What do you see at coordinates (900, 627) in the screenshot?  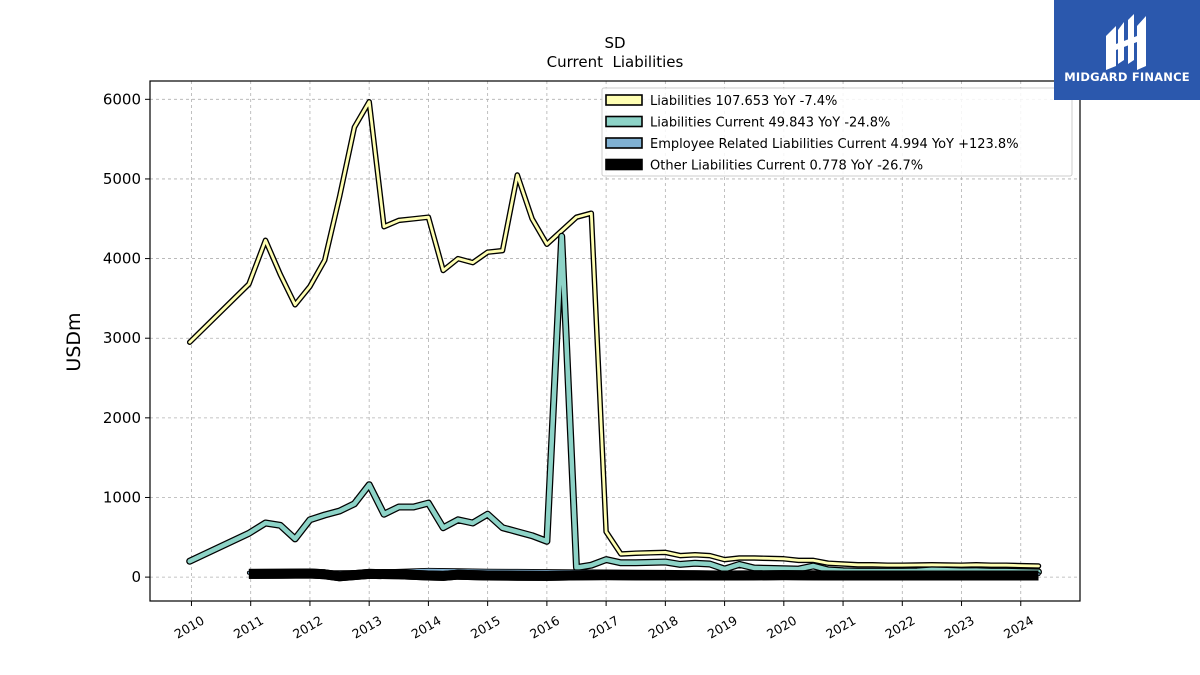 I see `x-tick-label: 2022` at bounding box center [900, 627].